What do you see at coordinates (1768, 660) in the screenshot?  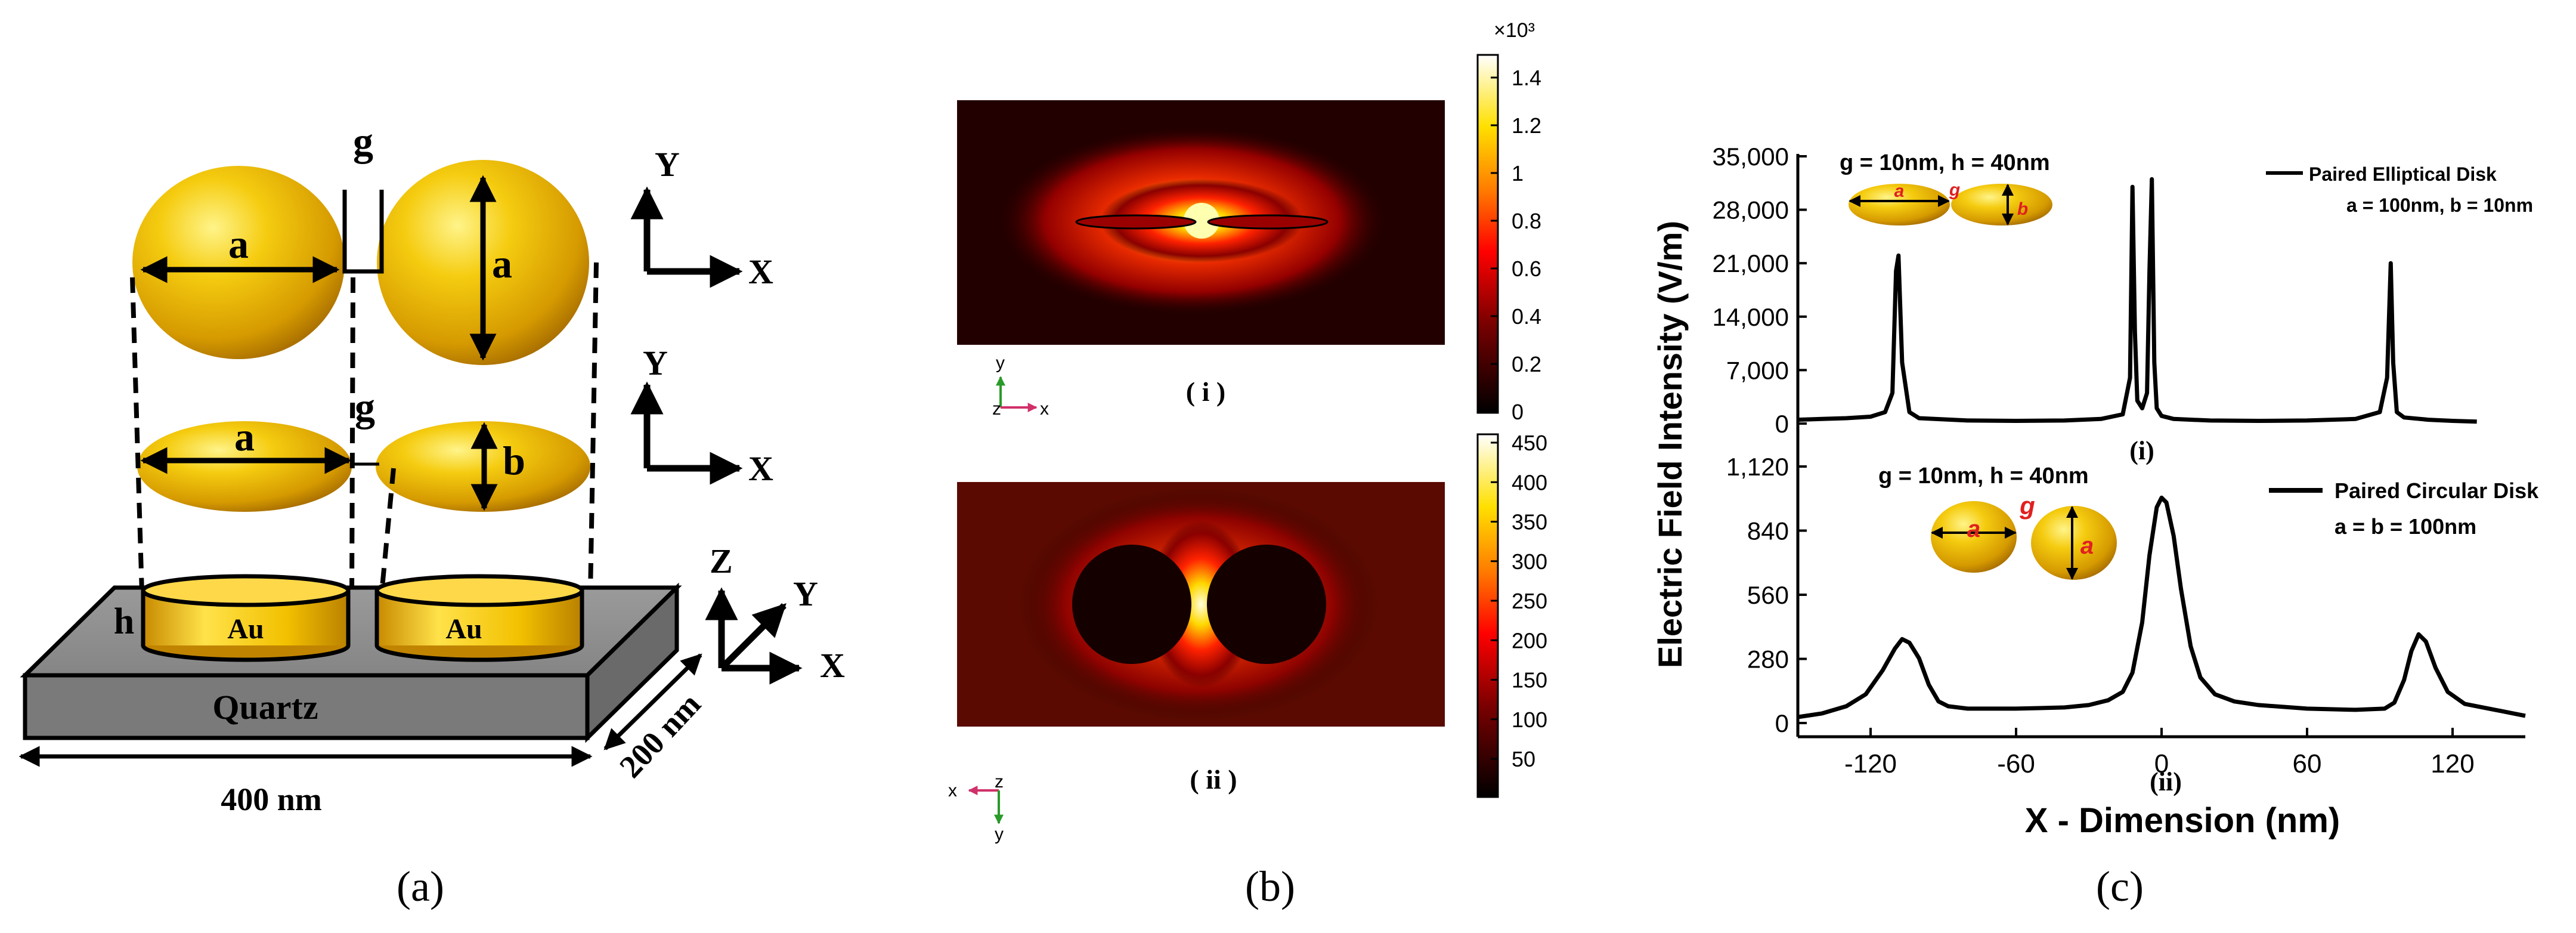 I see `y-tick-label: 280` at bounding box center [1768, 660].